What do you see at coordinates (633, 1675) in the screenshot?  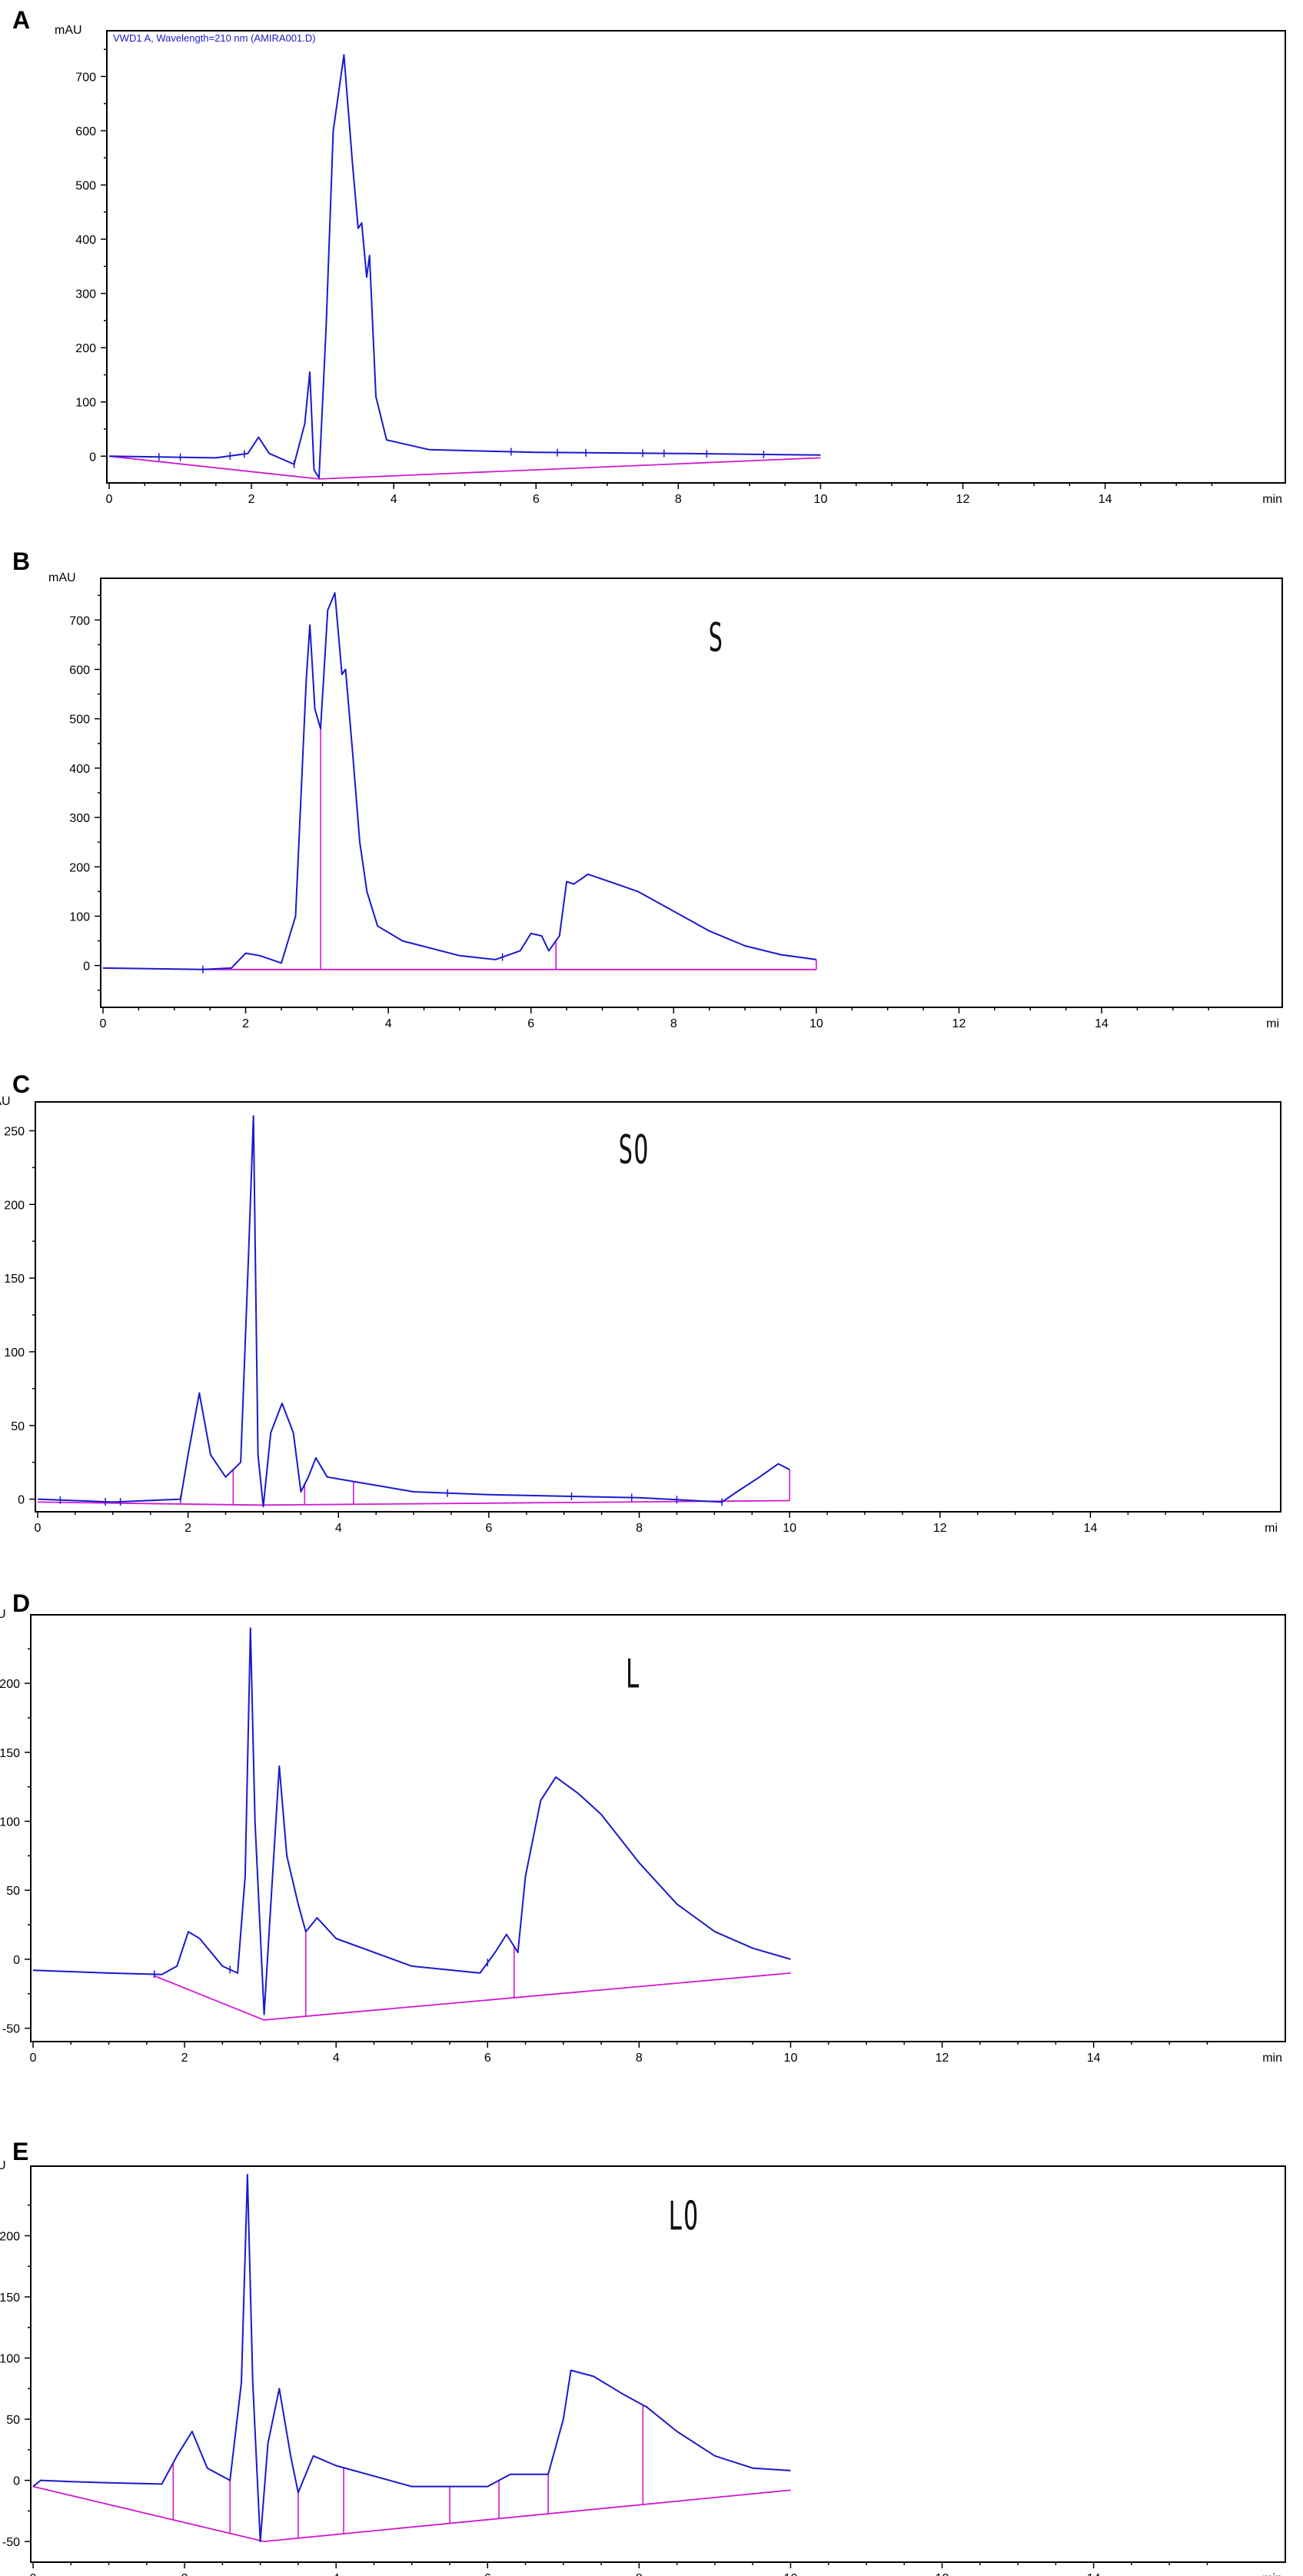 I see `sample-label: L` at bounding box center [633, 1675].